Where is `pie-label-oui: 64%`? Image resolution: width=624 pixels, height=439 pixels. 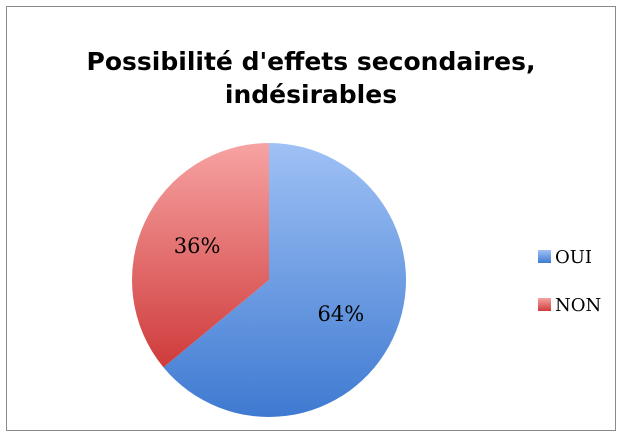 pie-label-oui: 64% is located at coordinates (341, 314).